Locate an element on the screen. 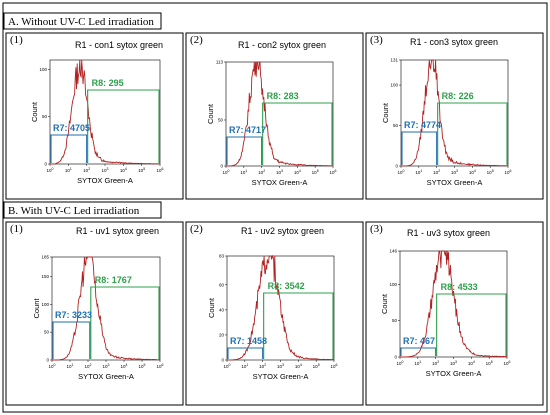 This screenshot has height=415, width=550. y-tick-label: 83 is located at coordinates (222, 256).